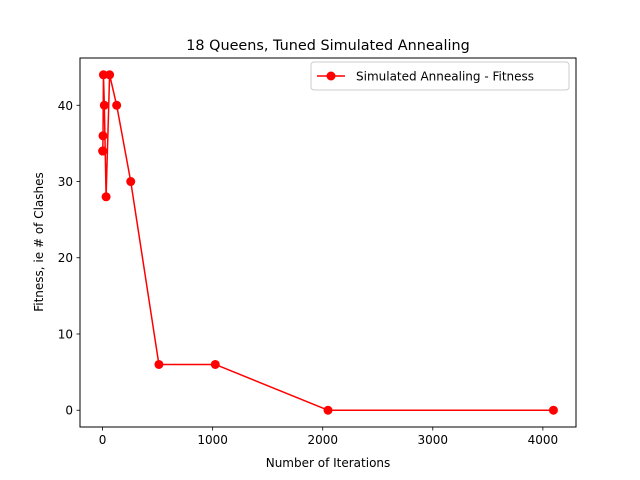  I want to click on legend-box, so click(440, 76).